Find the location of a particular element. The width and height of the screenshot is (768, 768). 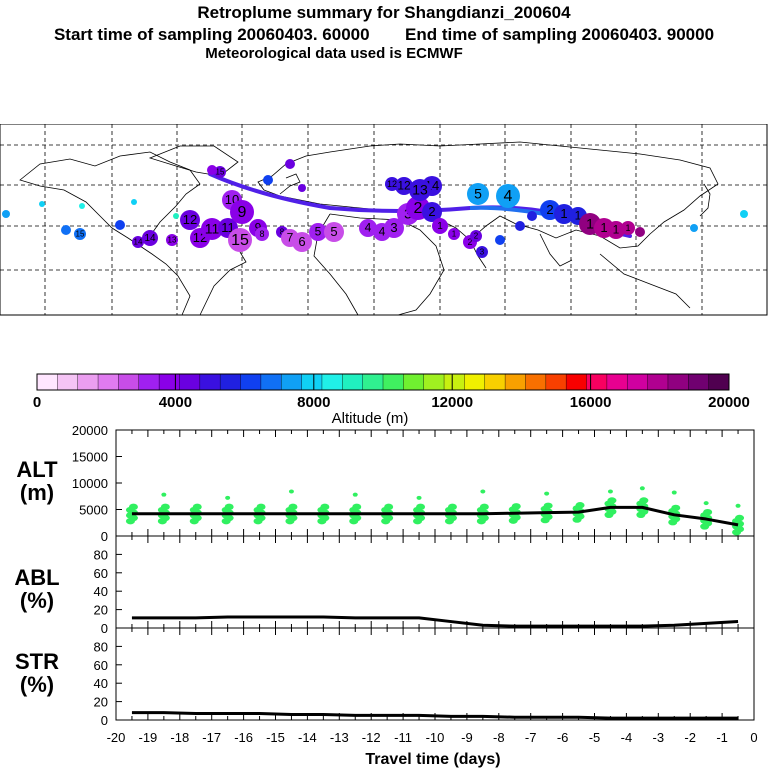

x-tick-label: -13 is located at coordinates (339, 737).